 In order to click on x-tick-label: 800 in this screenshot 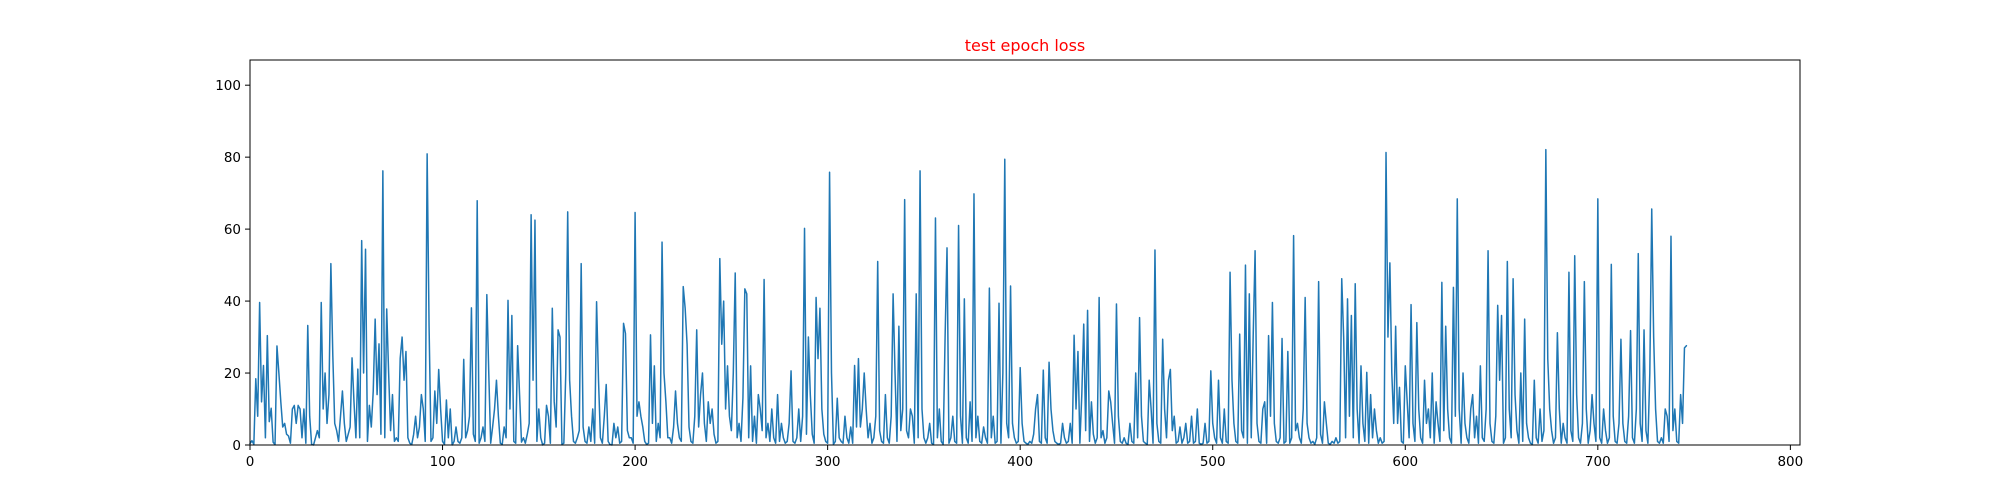, I will do `click(1790, 462)`.